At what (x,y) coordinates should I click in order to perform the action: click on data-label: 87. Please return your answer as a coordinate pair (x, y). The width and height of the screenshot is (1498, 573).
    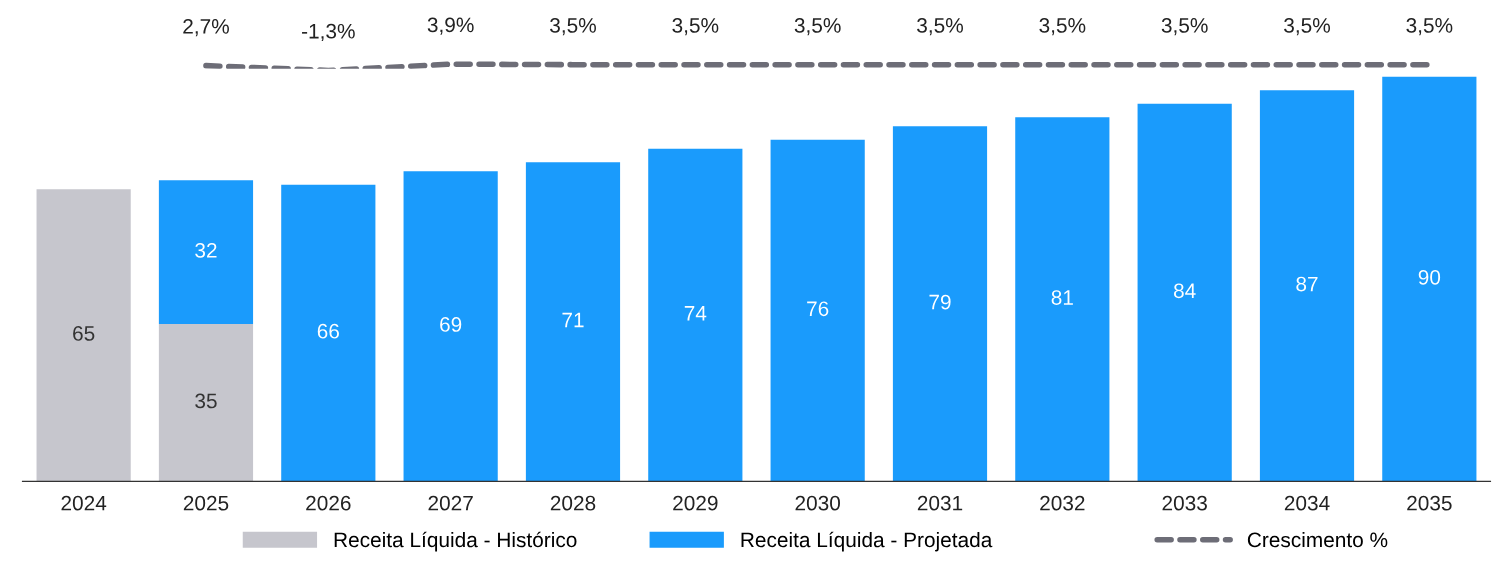
    Looking at the image, I should click on (1307, 284).